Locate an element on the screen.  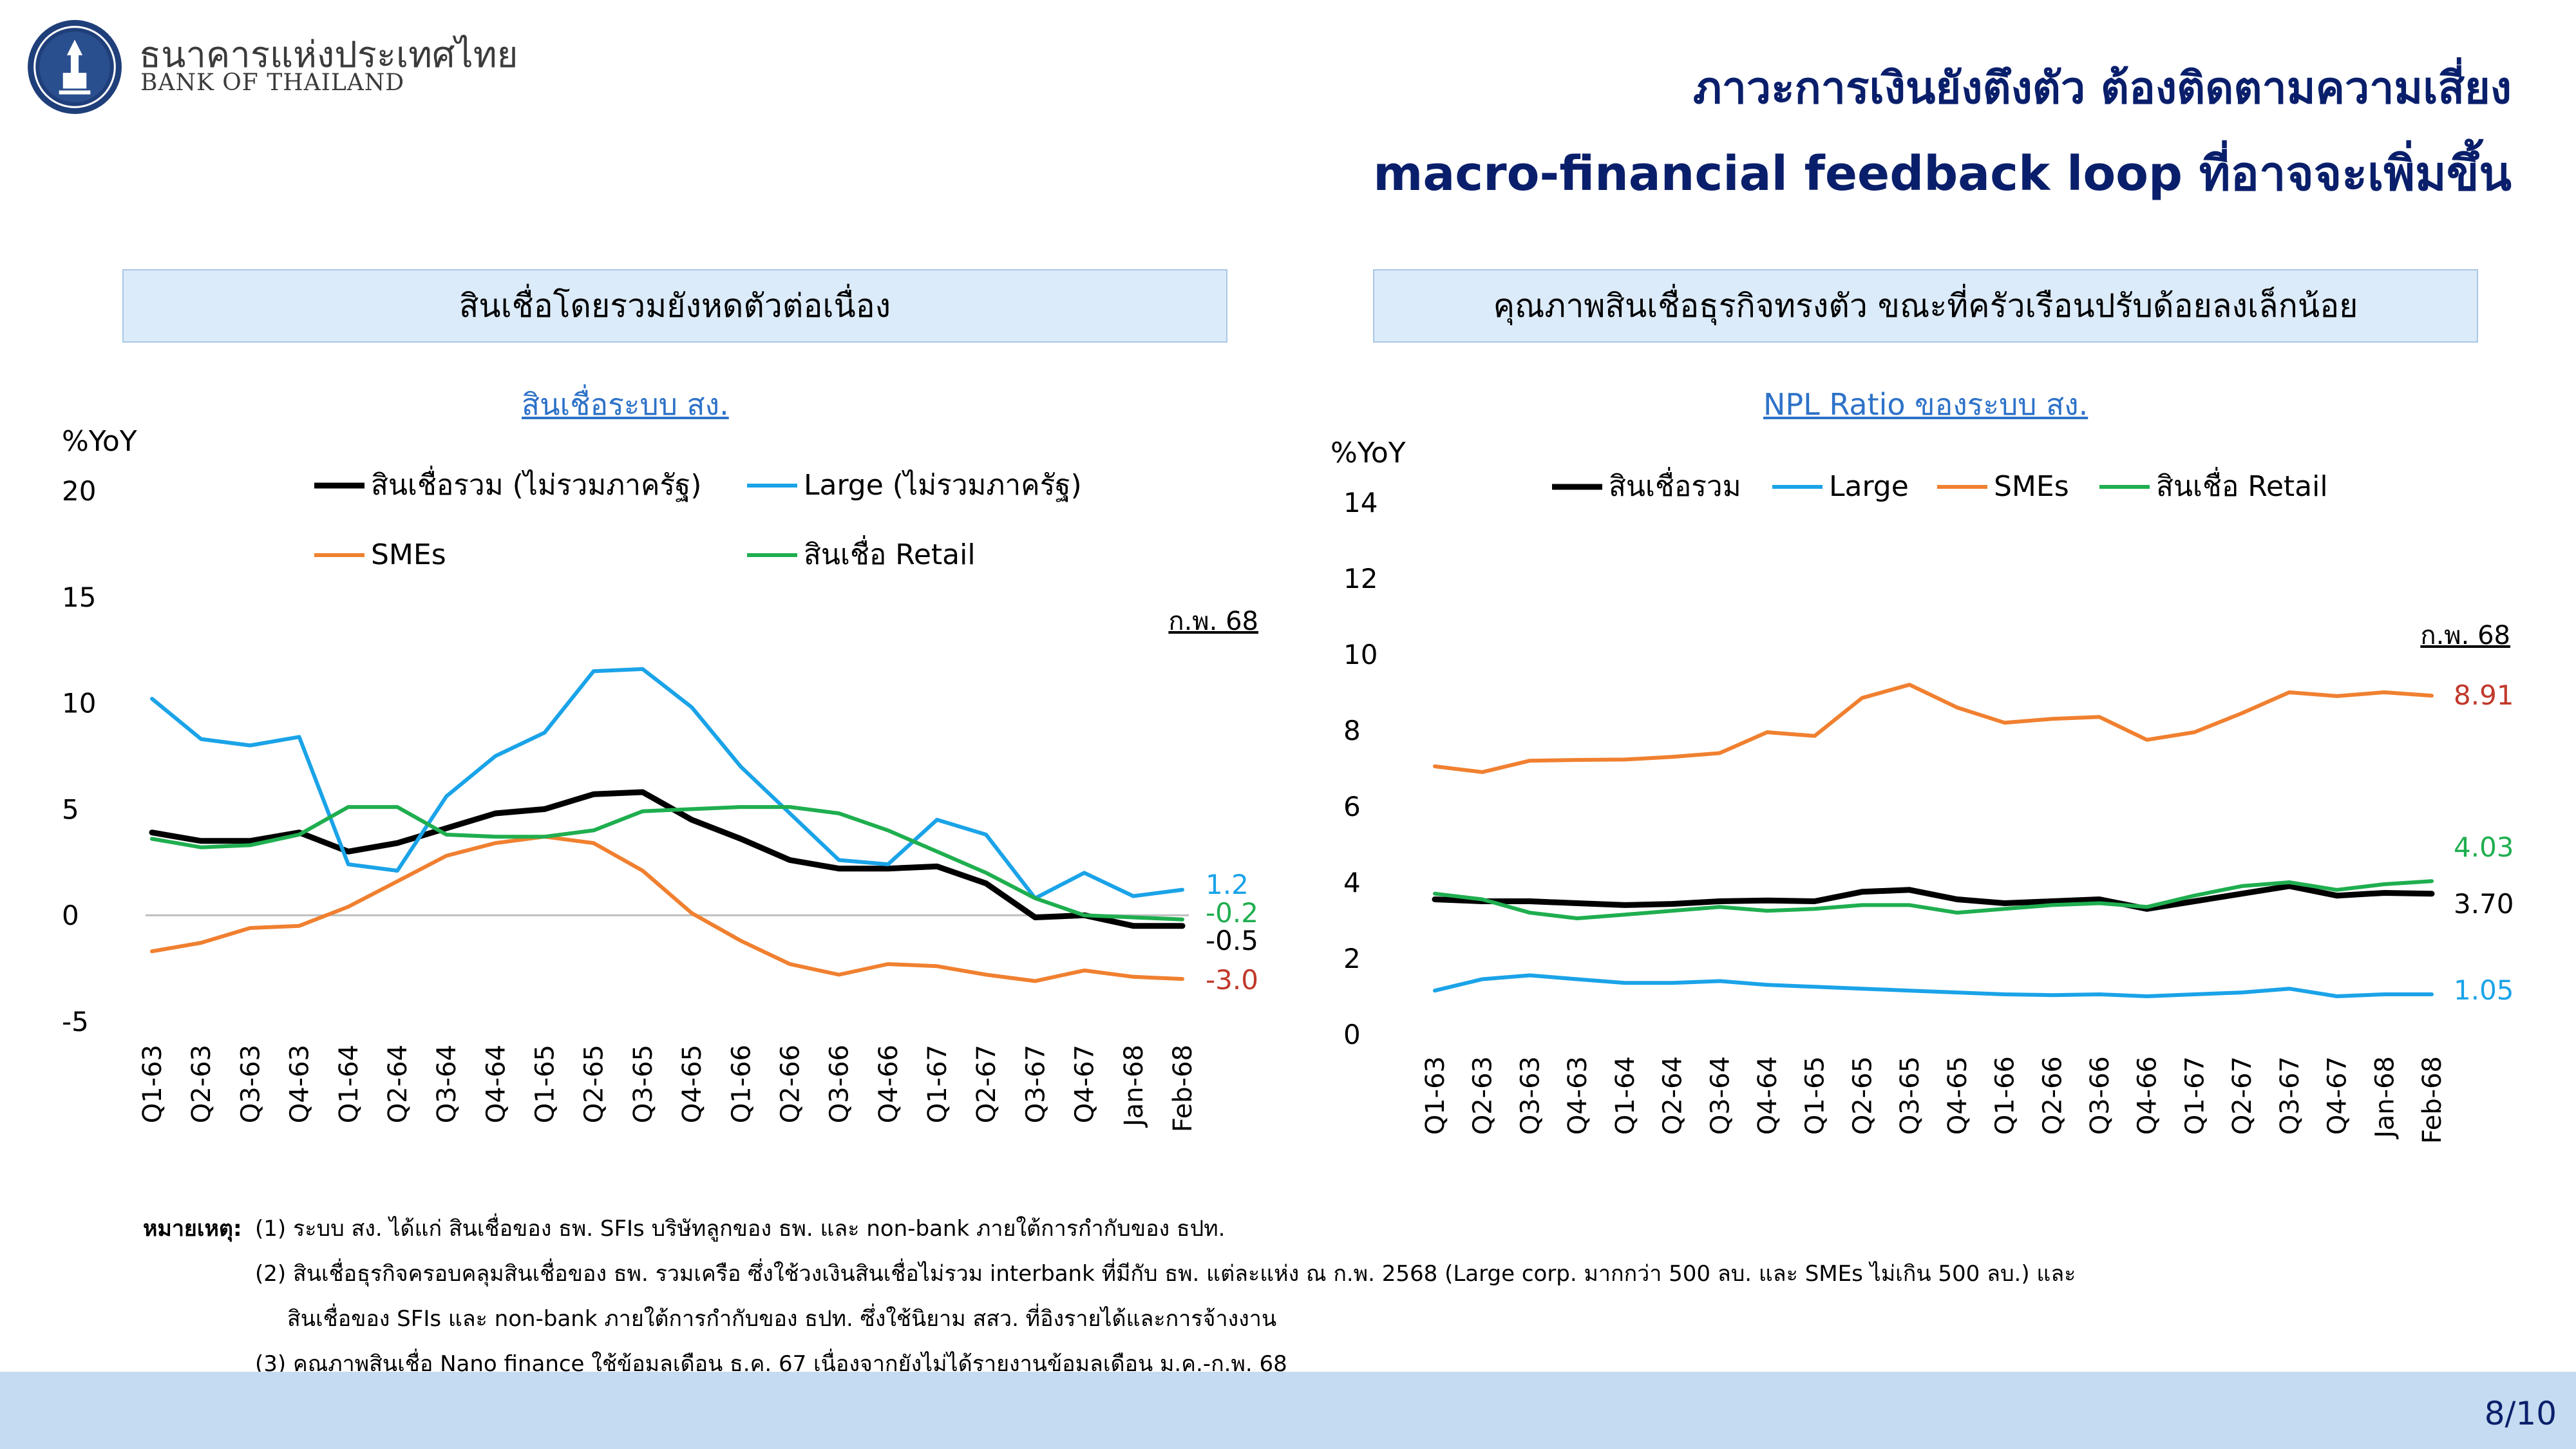
right-x-tick-label: Q1-64 is located at coordinates (1626, 1095).